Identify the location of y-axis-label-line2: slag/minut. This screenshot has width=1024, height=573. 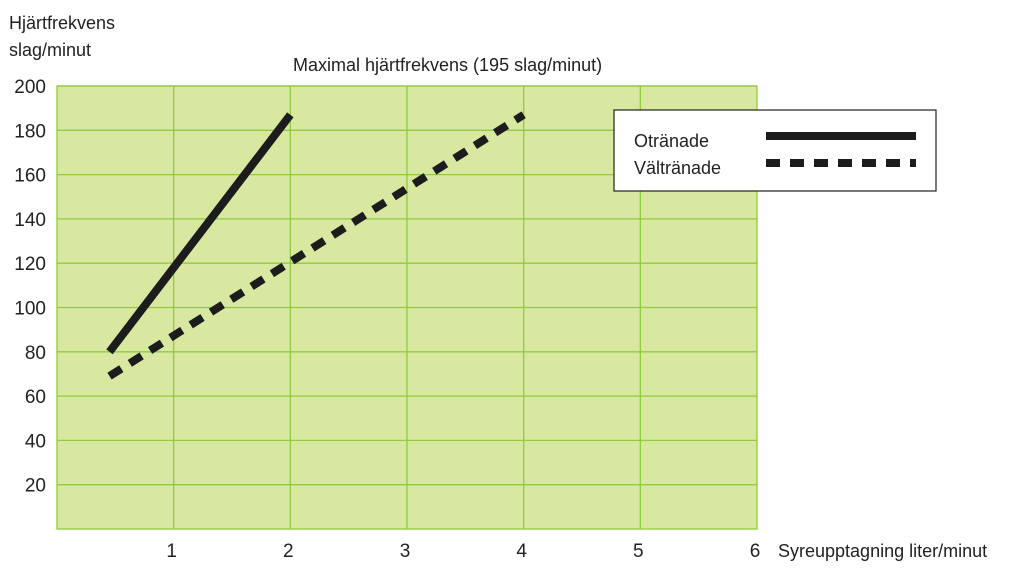
(50, 50).